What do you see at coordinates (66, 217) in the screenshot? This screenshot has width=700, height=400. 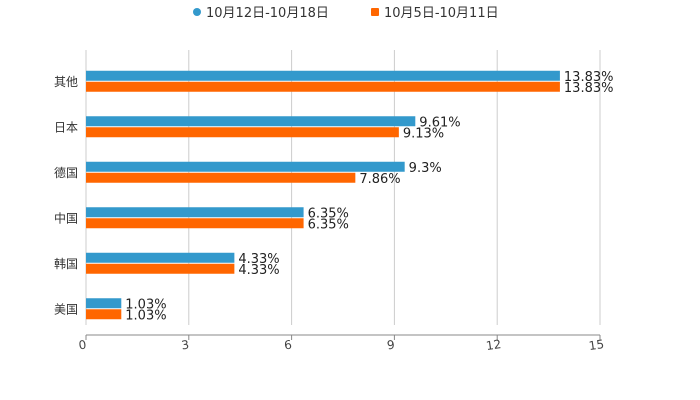 I see `category-label: 中国` at bounding box center [66, 217].